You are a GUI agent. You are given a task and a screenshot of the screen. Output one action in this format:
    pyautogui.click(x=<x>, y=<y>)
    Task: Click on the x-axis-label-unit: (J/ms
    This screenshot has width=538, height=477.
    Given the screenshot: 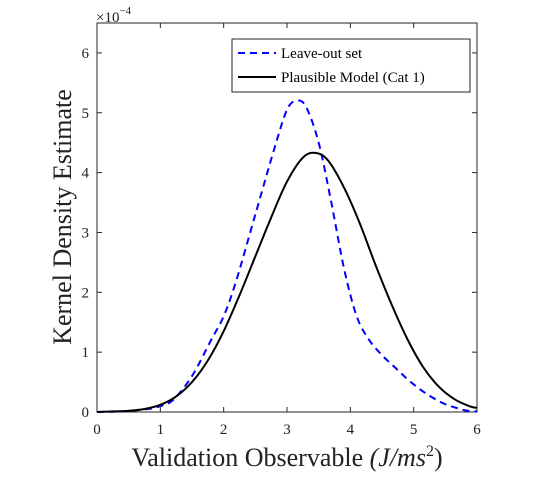 What is the action you would take?
    pyautogui.click(x=398, y=457)
    